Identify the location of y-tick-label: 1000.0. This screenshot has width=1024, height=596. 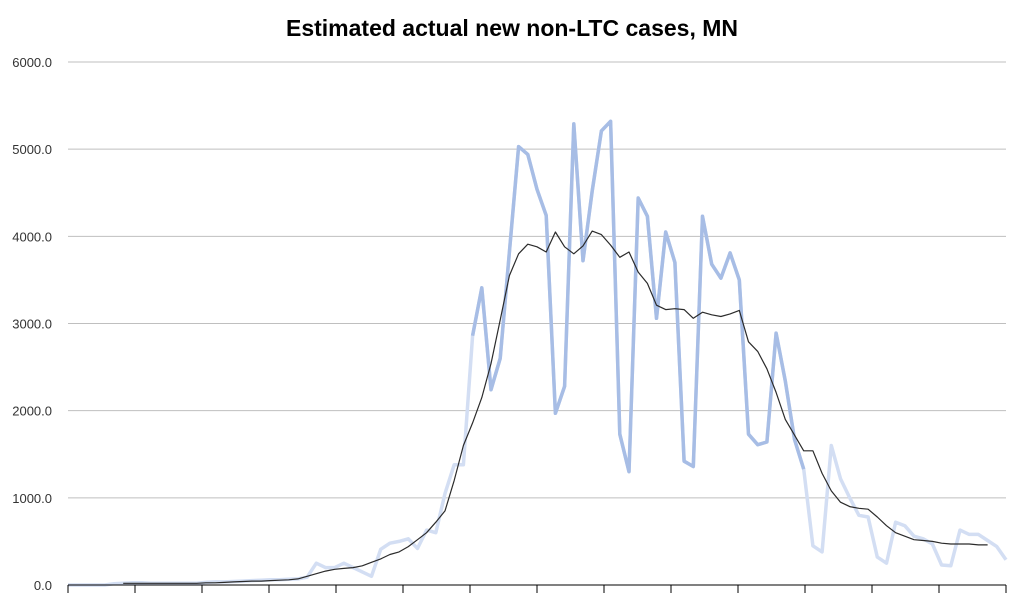
(32, 498).